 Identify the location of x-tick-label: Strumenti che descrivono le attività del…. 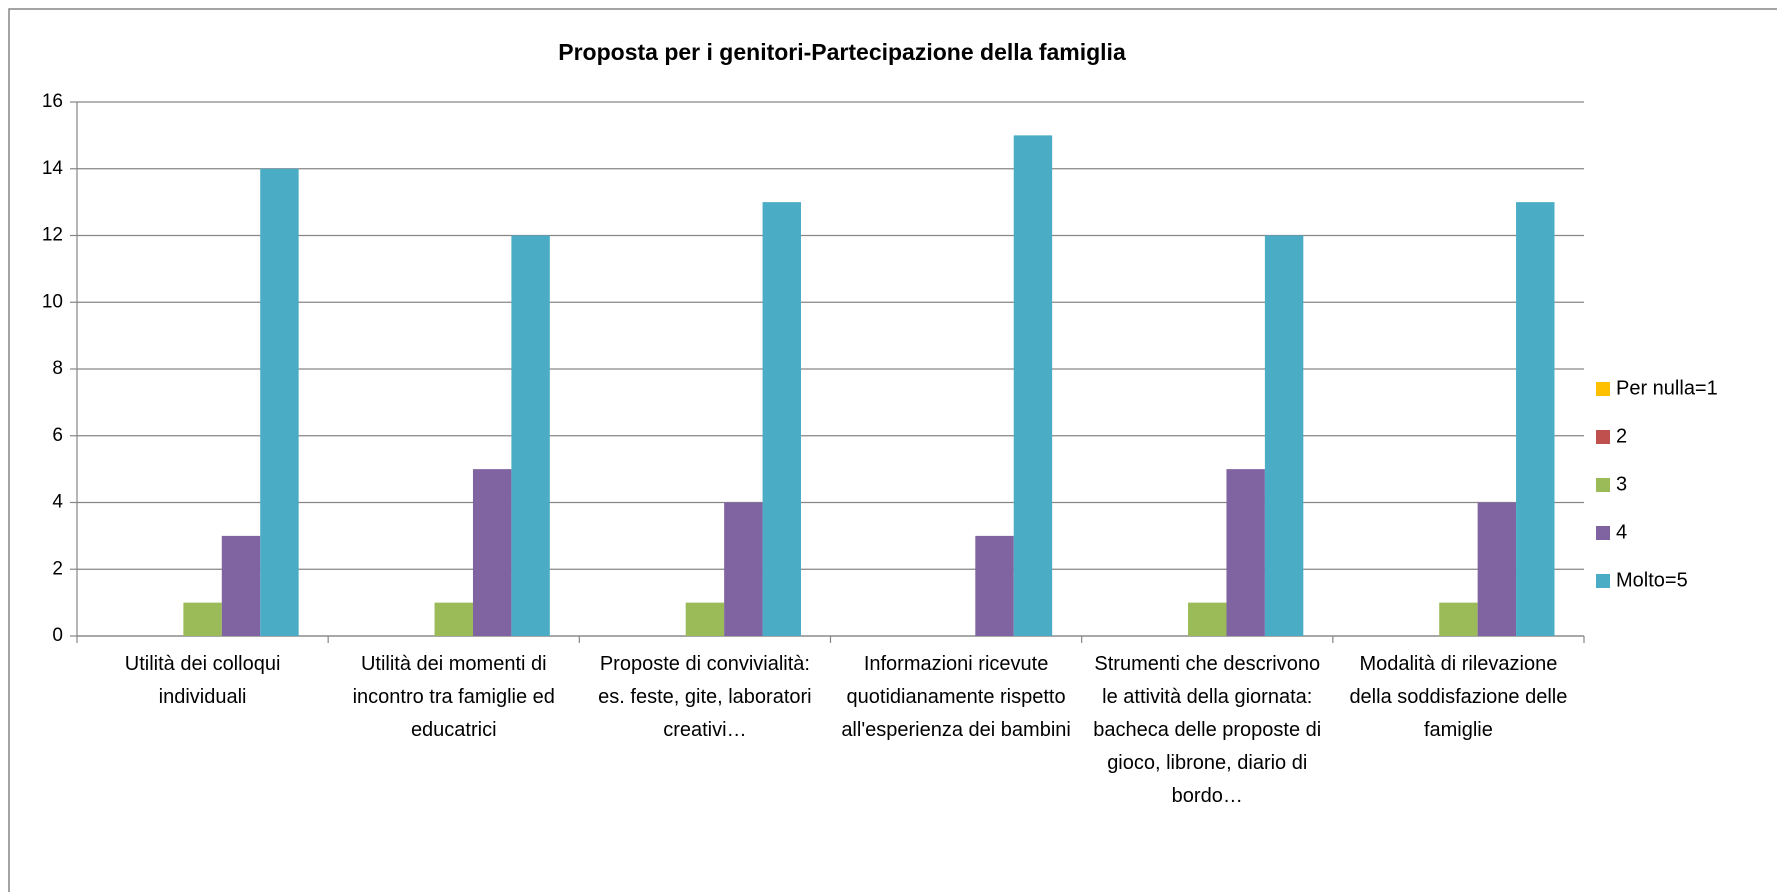
(1207, 730).